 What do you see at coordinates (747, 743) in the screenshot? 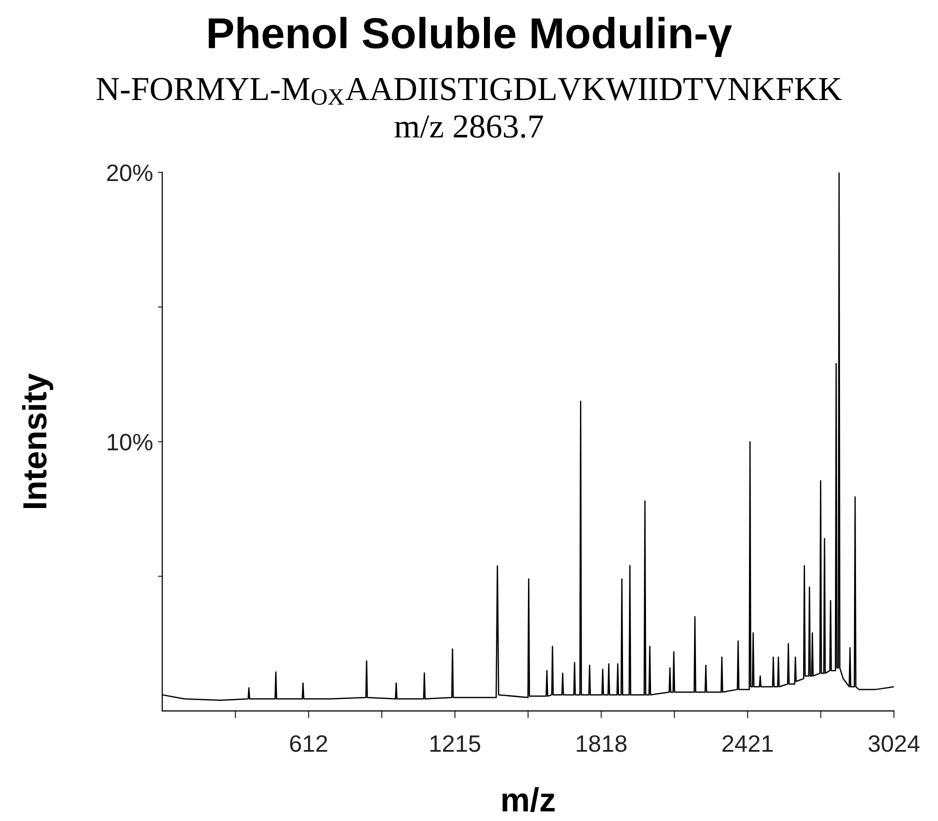
I see `x-tick-label: 2421` at bounding box center [747, 743].